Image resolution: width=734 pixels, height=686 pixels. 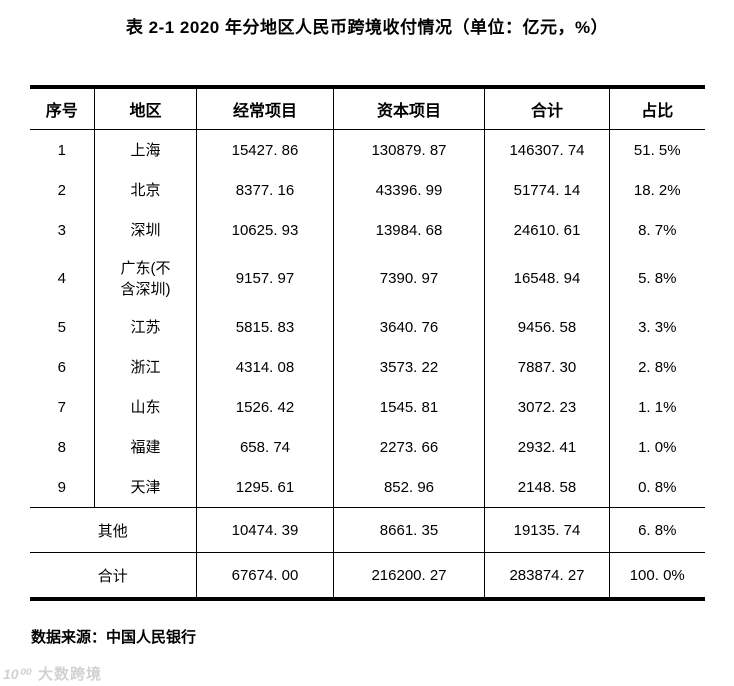 What do you see at coordinates (547, 149) in the screenshot?
I see `cell-total: 146307. 74` at bounding box center [547, 149].